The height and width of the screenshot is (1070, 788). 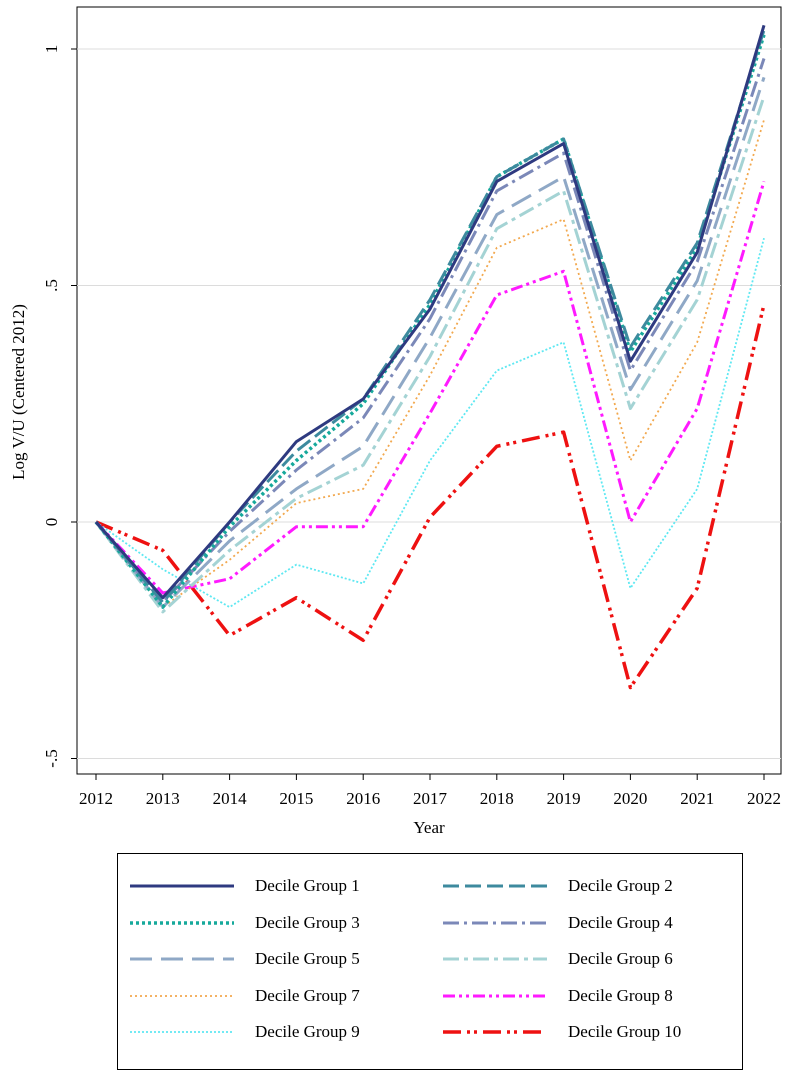 What do you see at coordinates (18, 392) in the screenshot?
I see `y-axis-label: Log V/U (Centered 2012)` at bounding box center [18, 392].